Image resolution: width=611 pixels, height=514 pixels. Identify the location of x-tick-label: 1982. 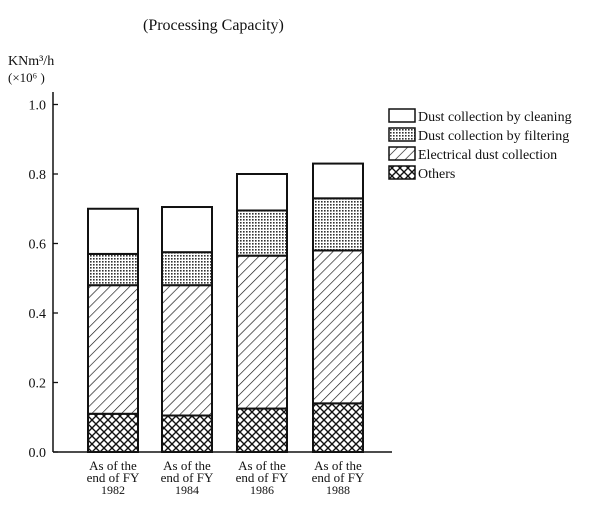
(113, 490).